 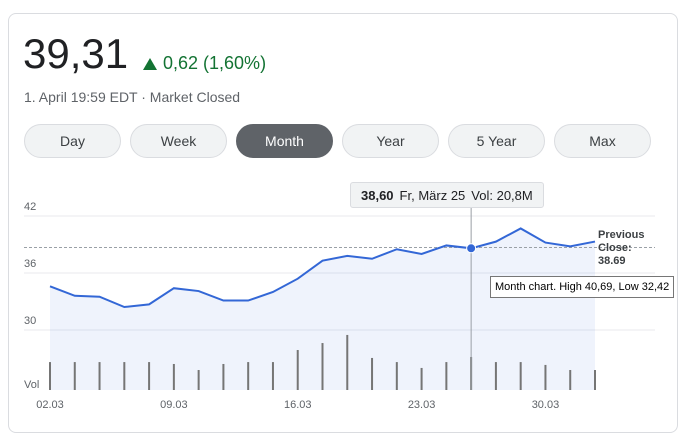 What do you see at coordinates (621, 241) in the screenshot?
I see `previous-close-label: Previous Close:` at bounding box center [621, 241].